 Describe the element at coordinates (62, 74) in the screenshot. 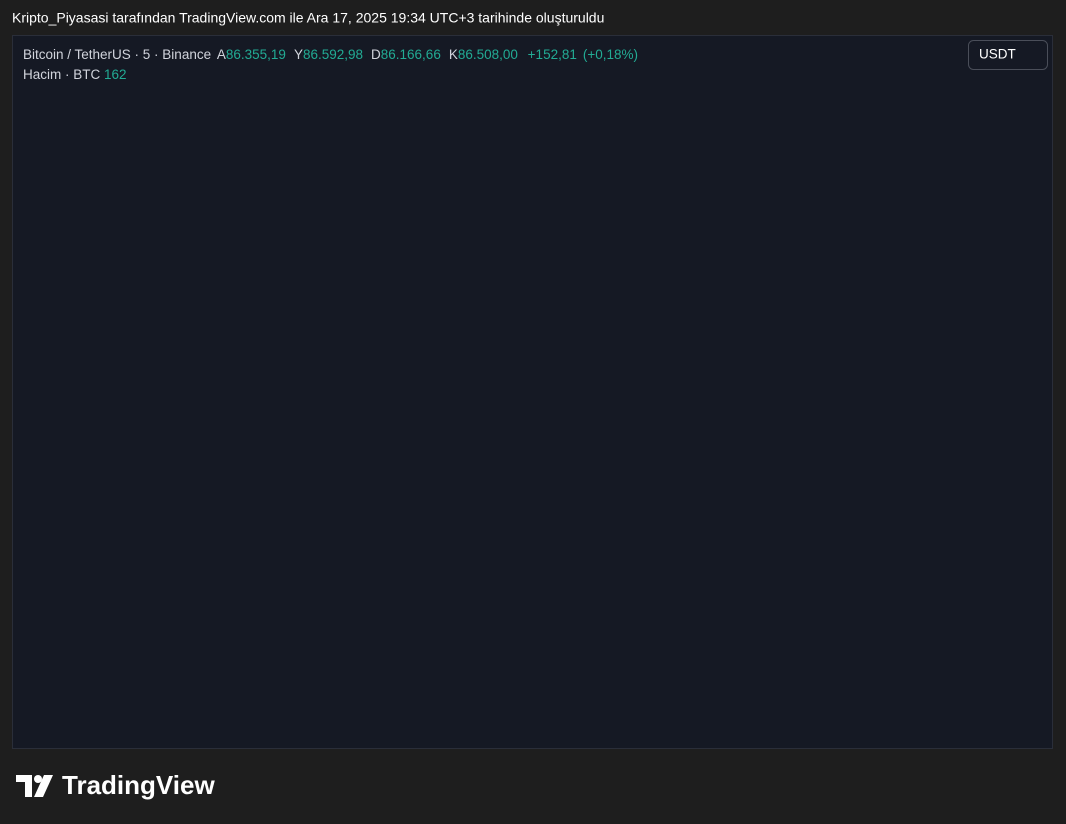

I see `volume-title: Hacim · BTC` at that location.